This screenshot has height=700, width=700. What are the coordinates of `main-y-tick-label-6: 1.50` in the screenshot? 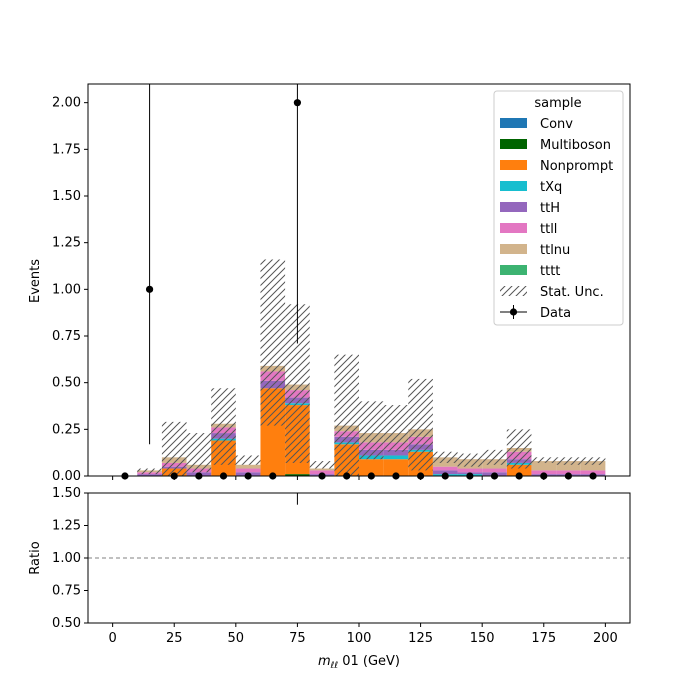 It's located at (66, 196).